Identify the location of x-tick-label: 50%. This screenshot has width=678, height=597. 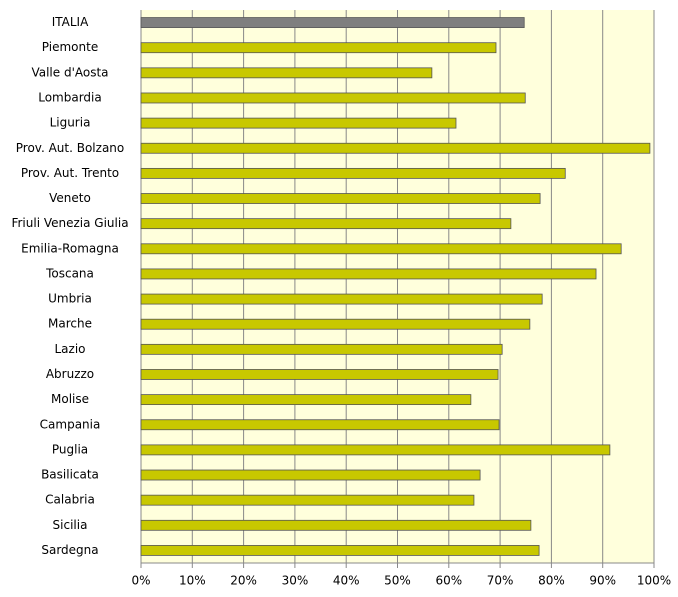
(397, 581).